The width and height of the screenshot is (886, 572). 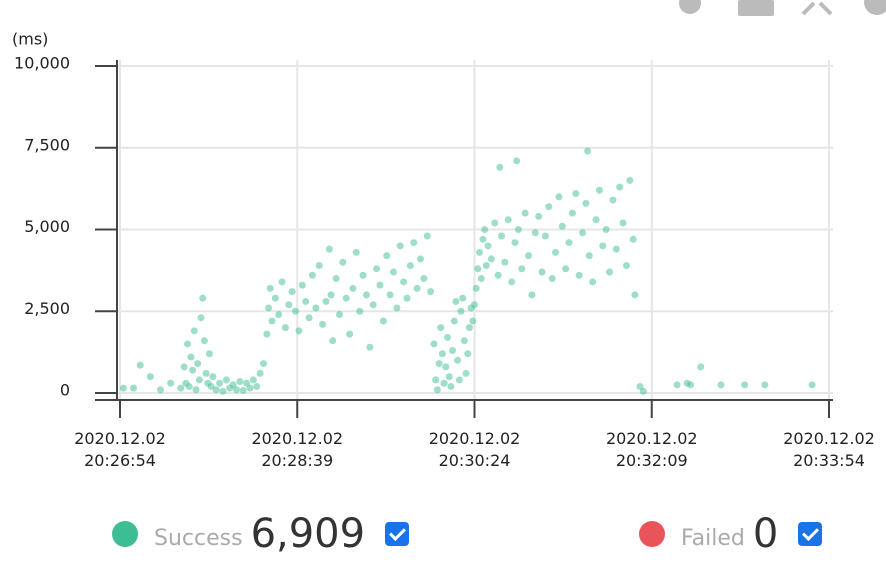 I want to click on download-icon, so click(x=756, y=8).